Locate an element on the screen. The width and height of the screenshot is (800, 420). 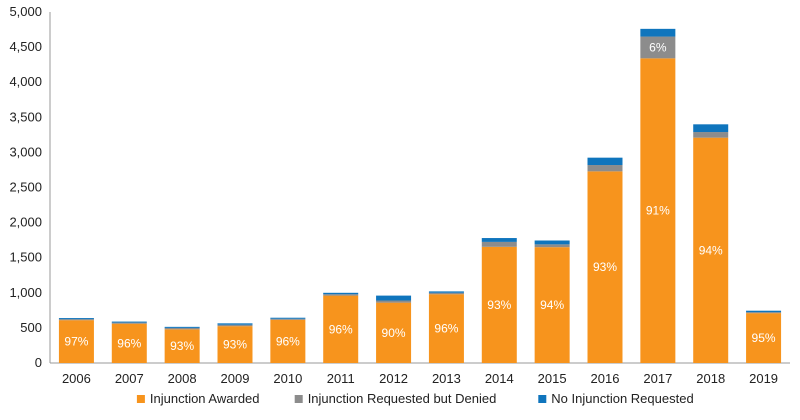
x-tick-label: 2019 is located at coordinates (763, 378).